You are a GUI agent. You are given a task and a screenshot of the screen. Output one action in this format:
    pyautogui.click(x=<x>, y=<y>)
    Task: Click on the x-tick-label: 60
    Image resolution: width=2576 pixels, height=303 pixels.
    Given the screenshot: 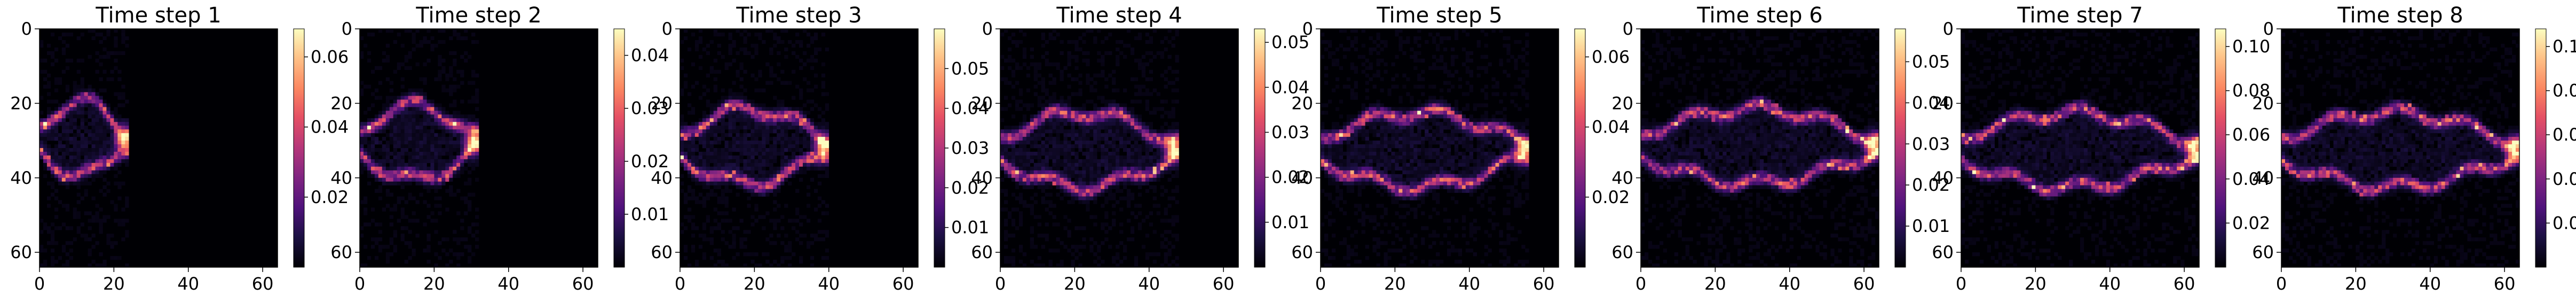 What is the action you would take?
    pyautogui.click(x=263, y=284)
    